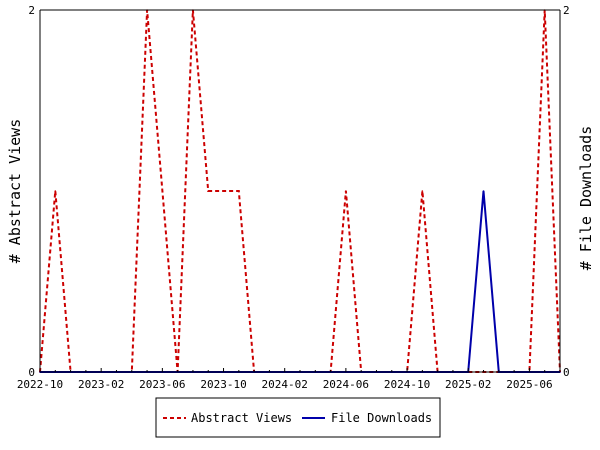 This screenshot has height=450, width=600. I want to click on data-point-file-downloads, so click(483, 191).